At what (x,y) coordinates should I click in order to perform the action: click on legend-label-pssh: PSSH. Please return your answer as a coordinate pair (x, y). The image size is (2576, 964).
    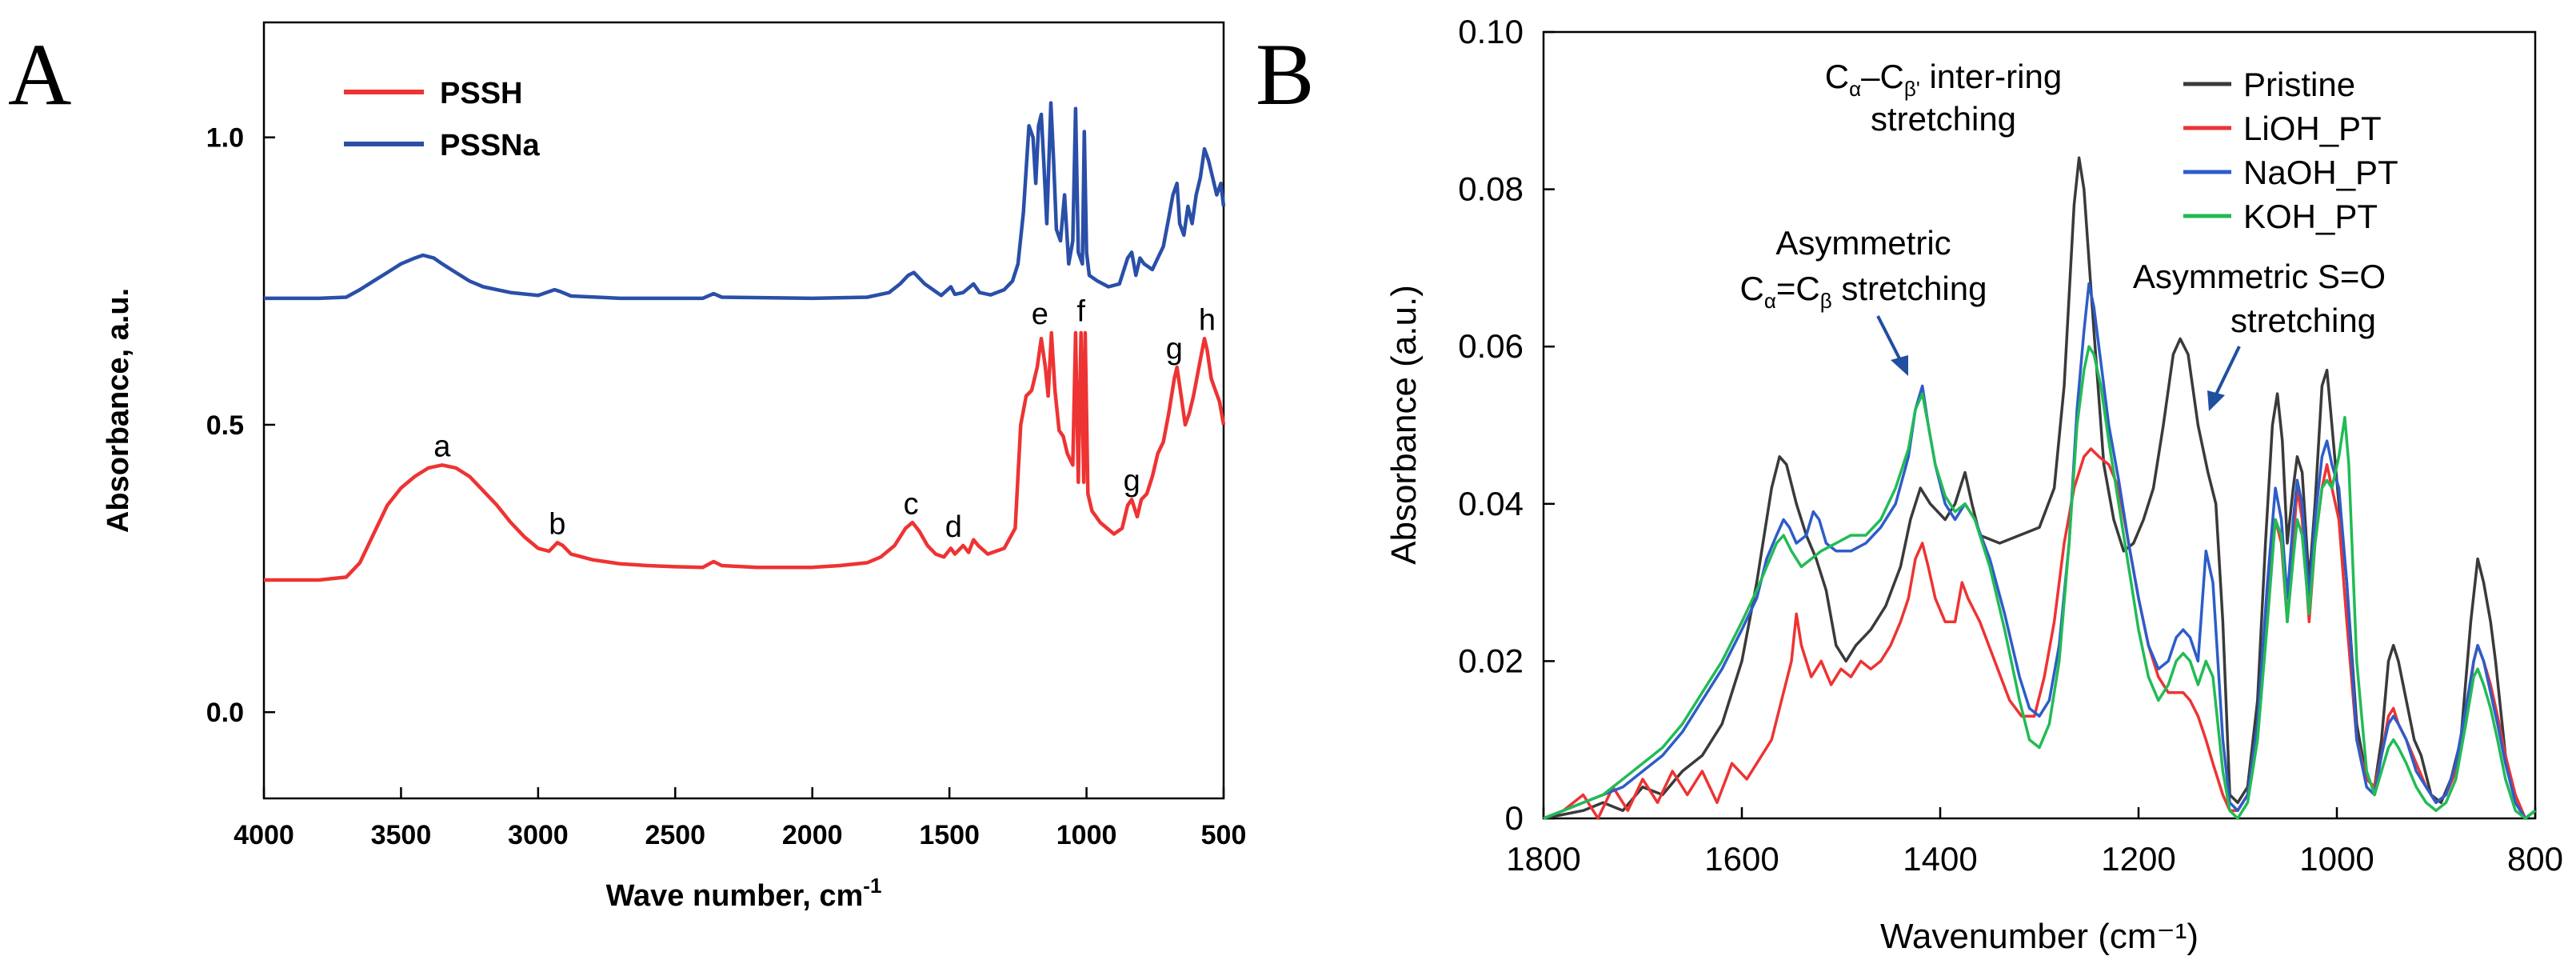
    Looking at the image, I should click on (481, 93).